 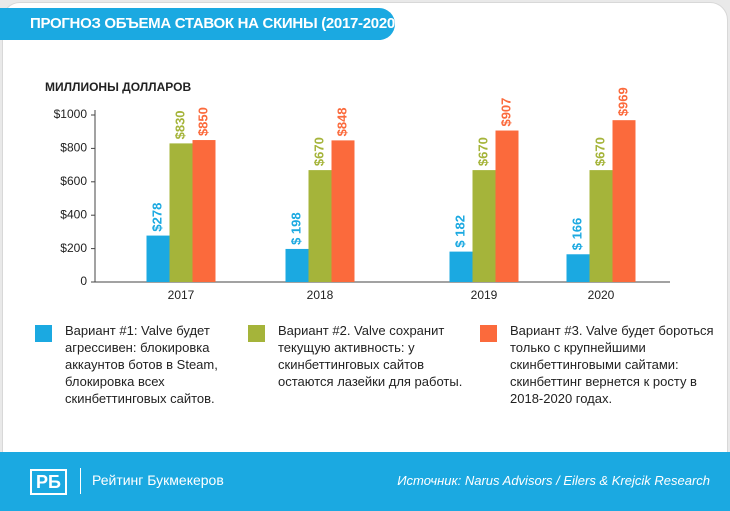 I want to click on value-label: $907, so click(x=505, y=112).